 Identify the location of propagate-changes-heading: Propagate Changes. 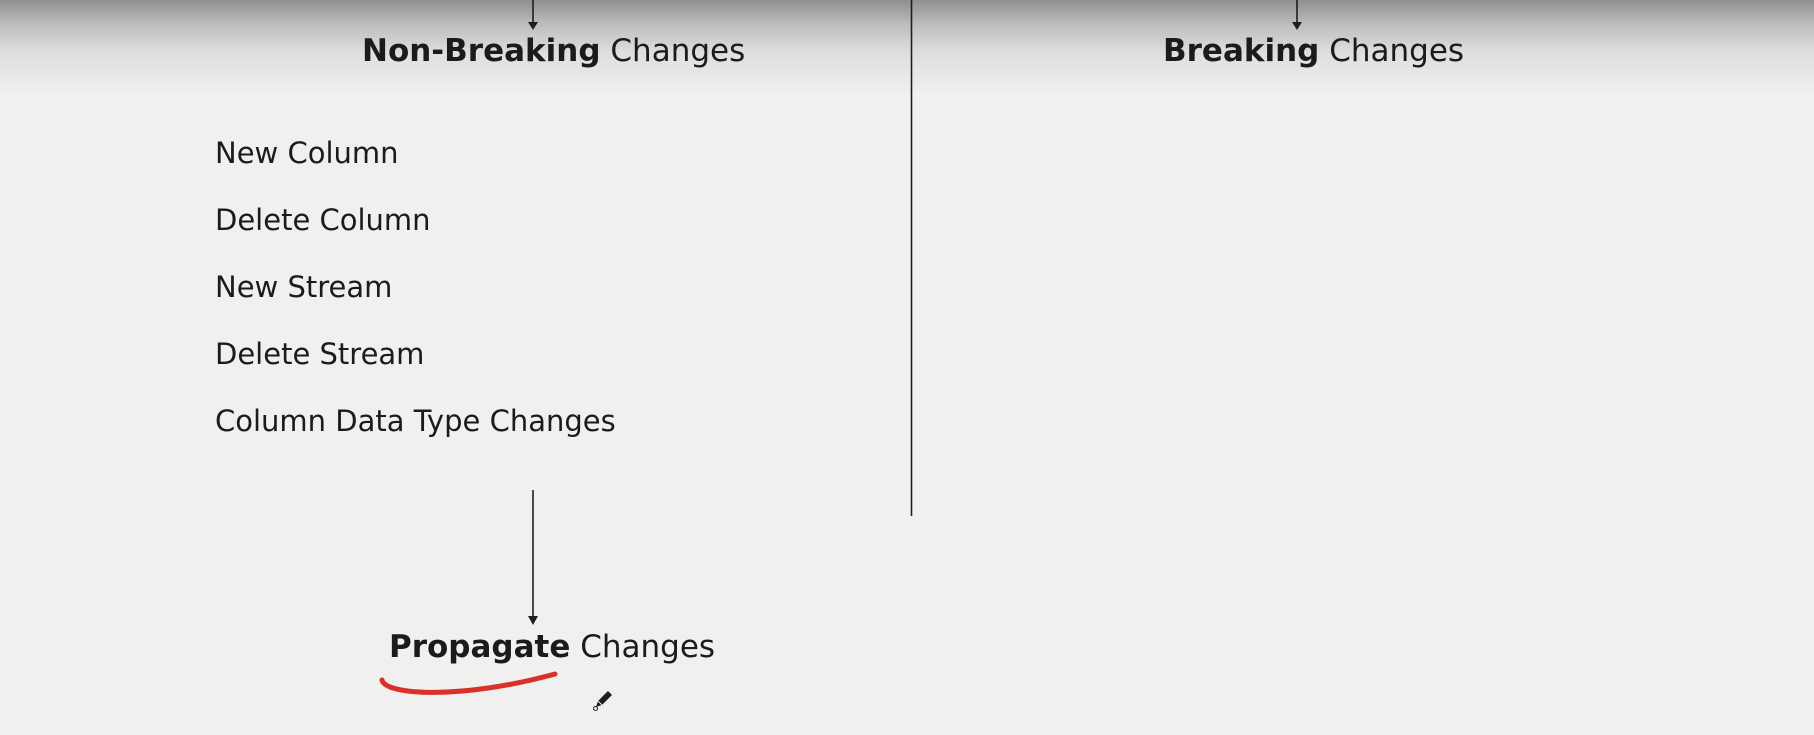
(552, 647).